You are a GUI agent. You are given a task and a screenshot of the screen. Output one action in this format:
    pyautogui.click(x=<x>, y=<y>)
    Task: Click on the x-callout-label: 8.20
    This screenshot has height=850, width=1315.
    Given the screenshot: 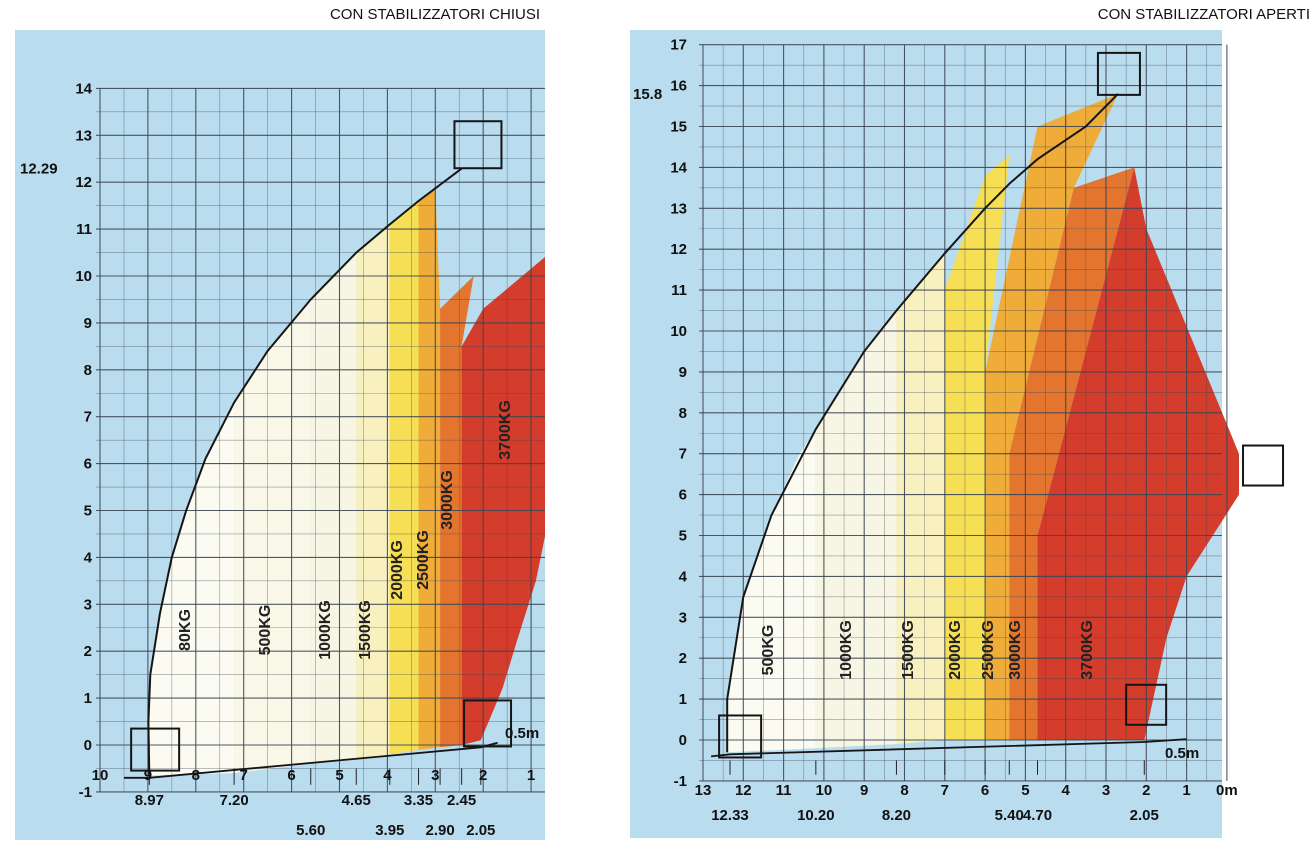 What is the action you would take?
    pyautogui.click(x=896, y=815)
    